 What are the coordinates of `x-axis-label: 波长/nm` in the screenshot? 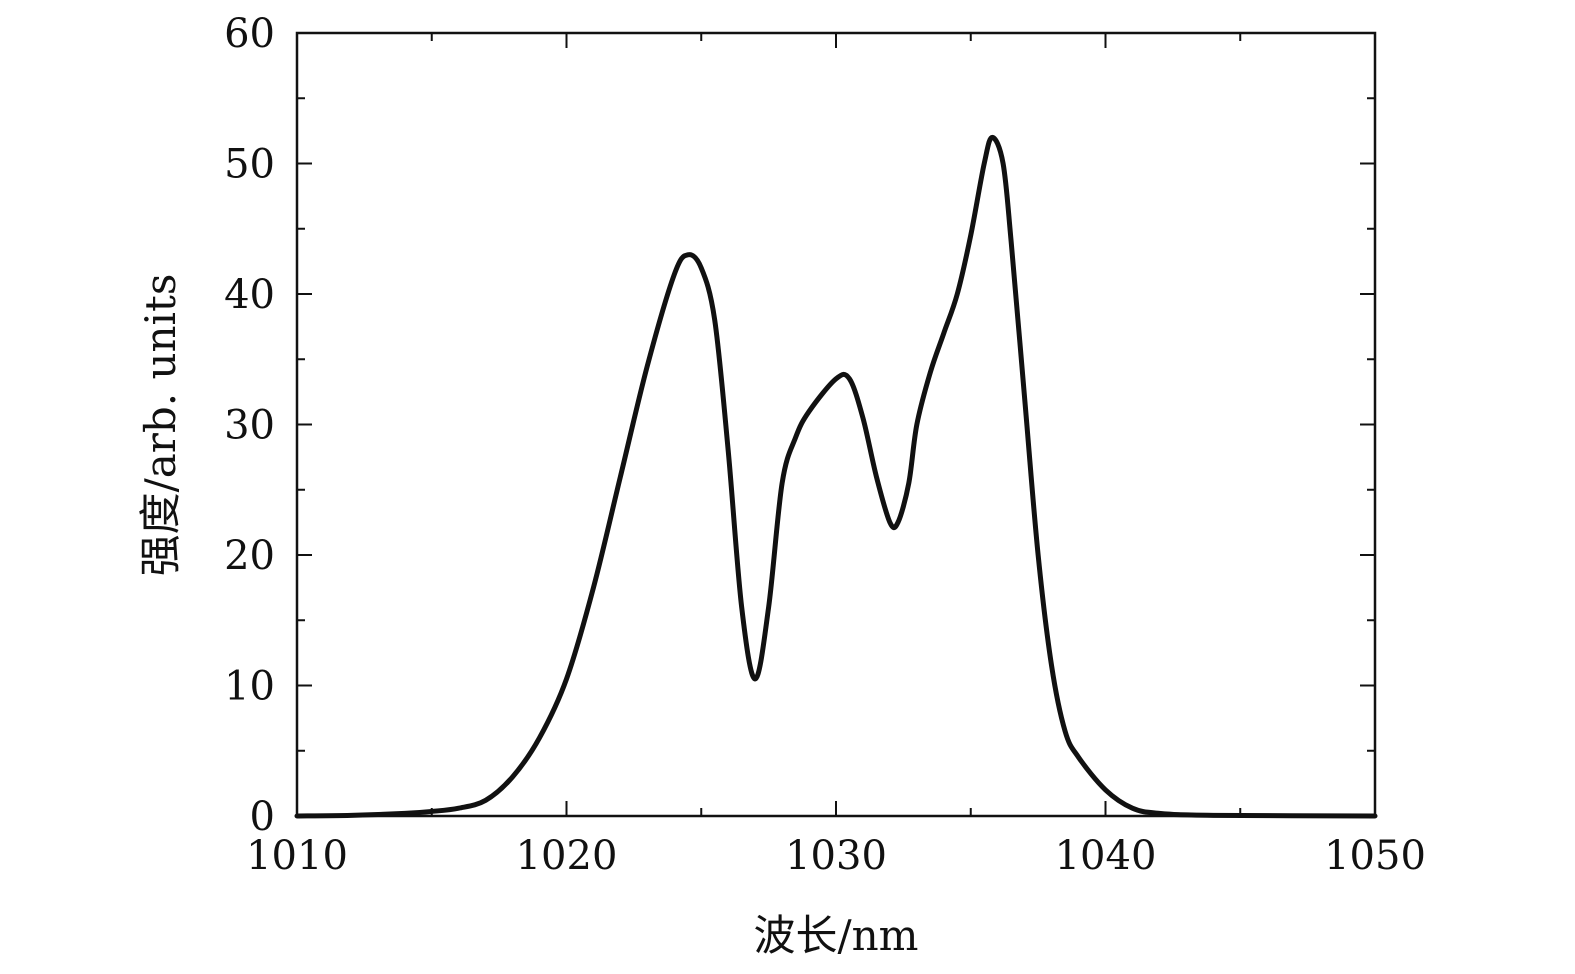 It's located at (835, 935).